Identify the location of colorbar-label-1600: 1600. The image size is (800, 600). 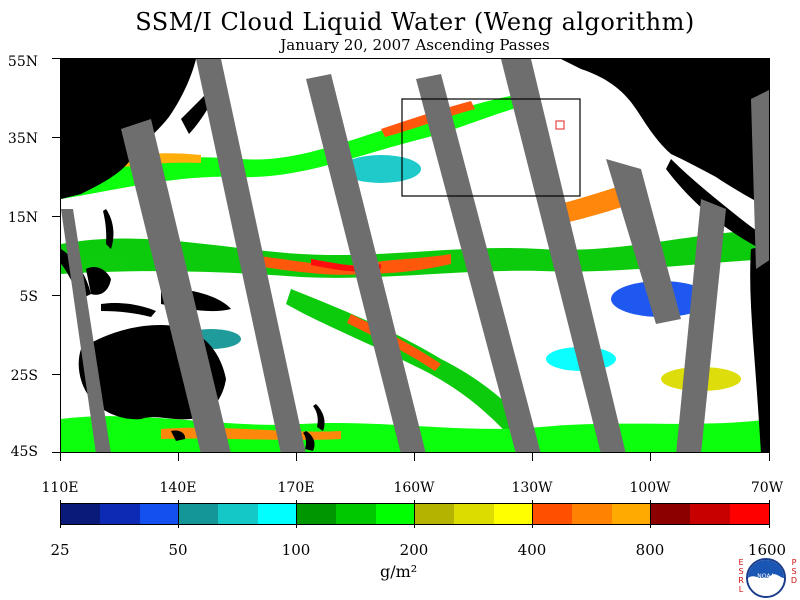
(767, 550).